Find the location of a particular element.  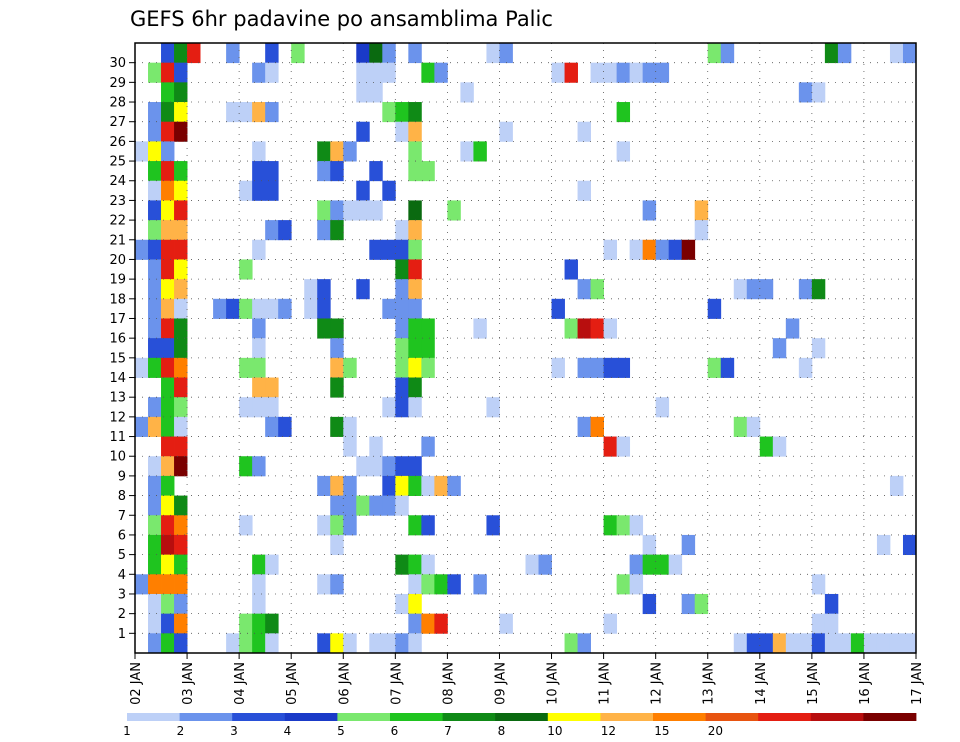

colorbar-legend: 1 2 3 4 5 6 7 8 10 12 15 20 is located at coordinates (520, 725).